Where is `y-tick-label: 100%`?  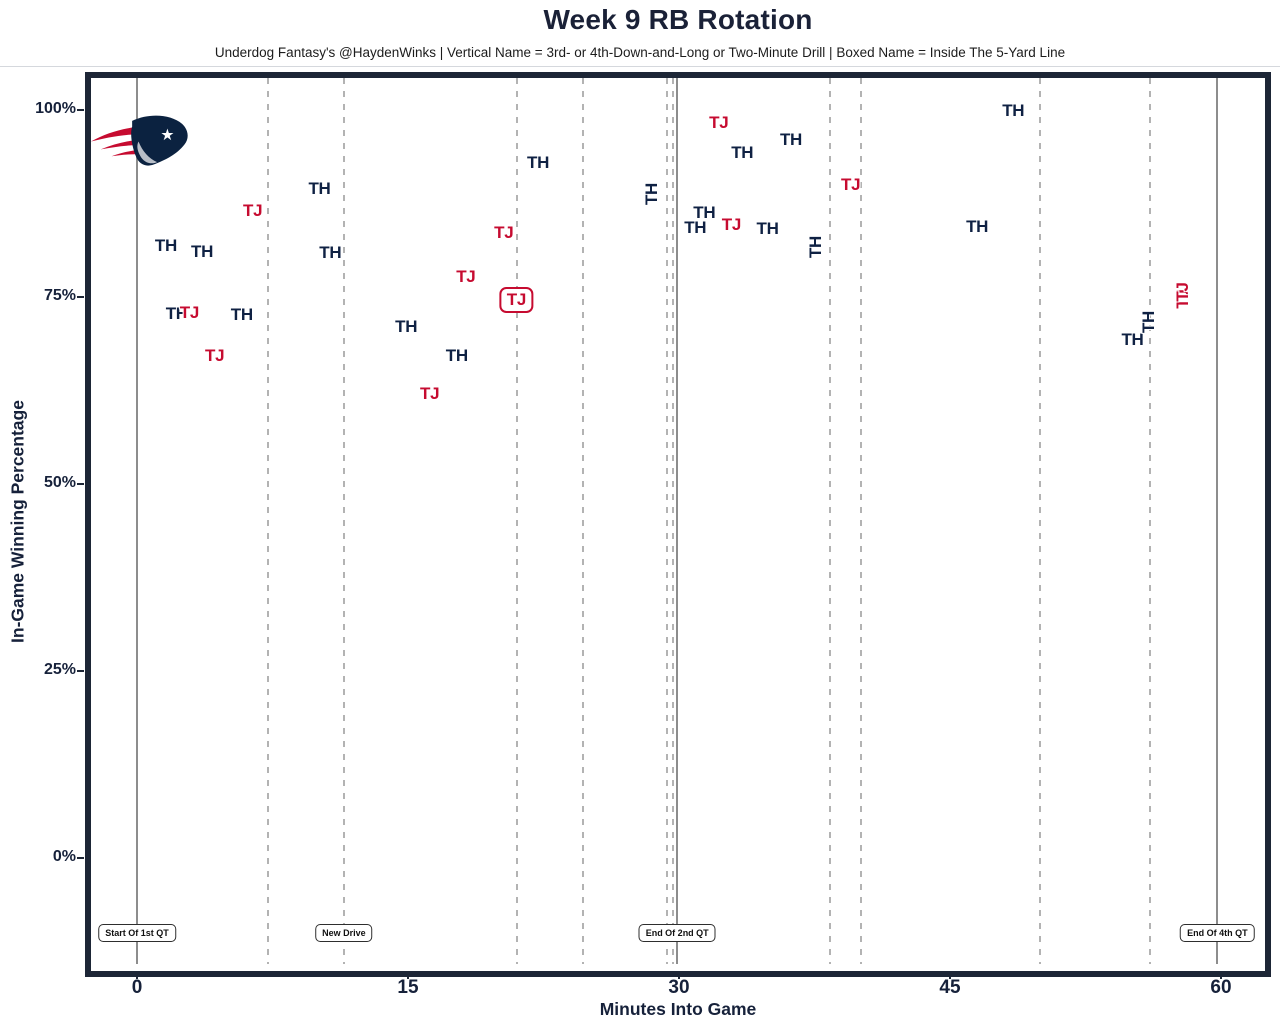
y-tick-label: 100% is located at coordinates (55, 108).